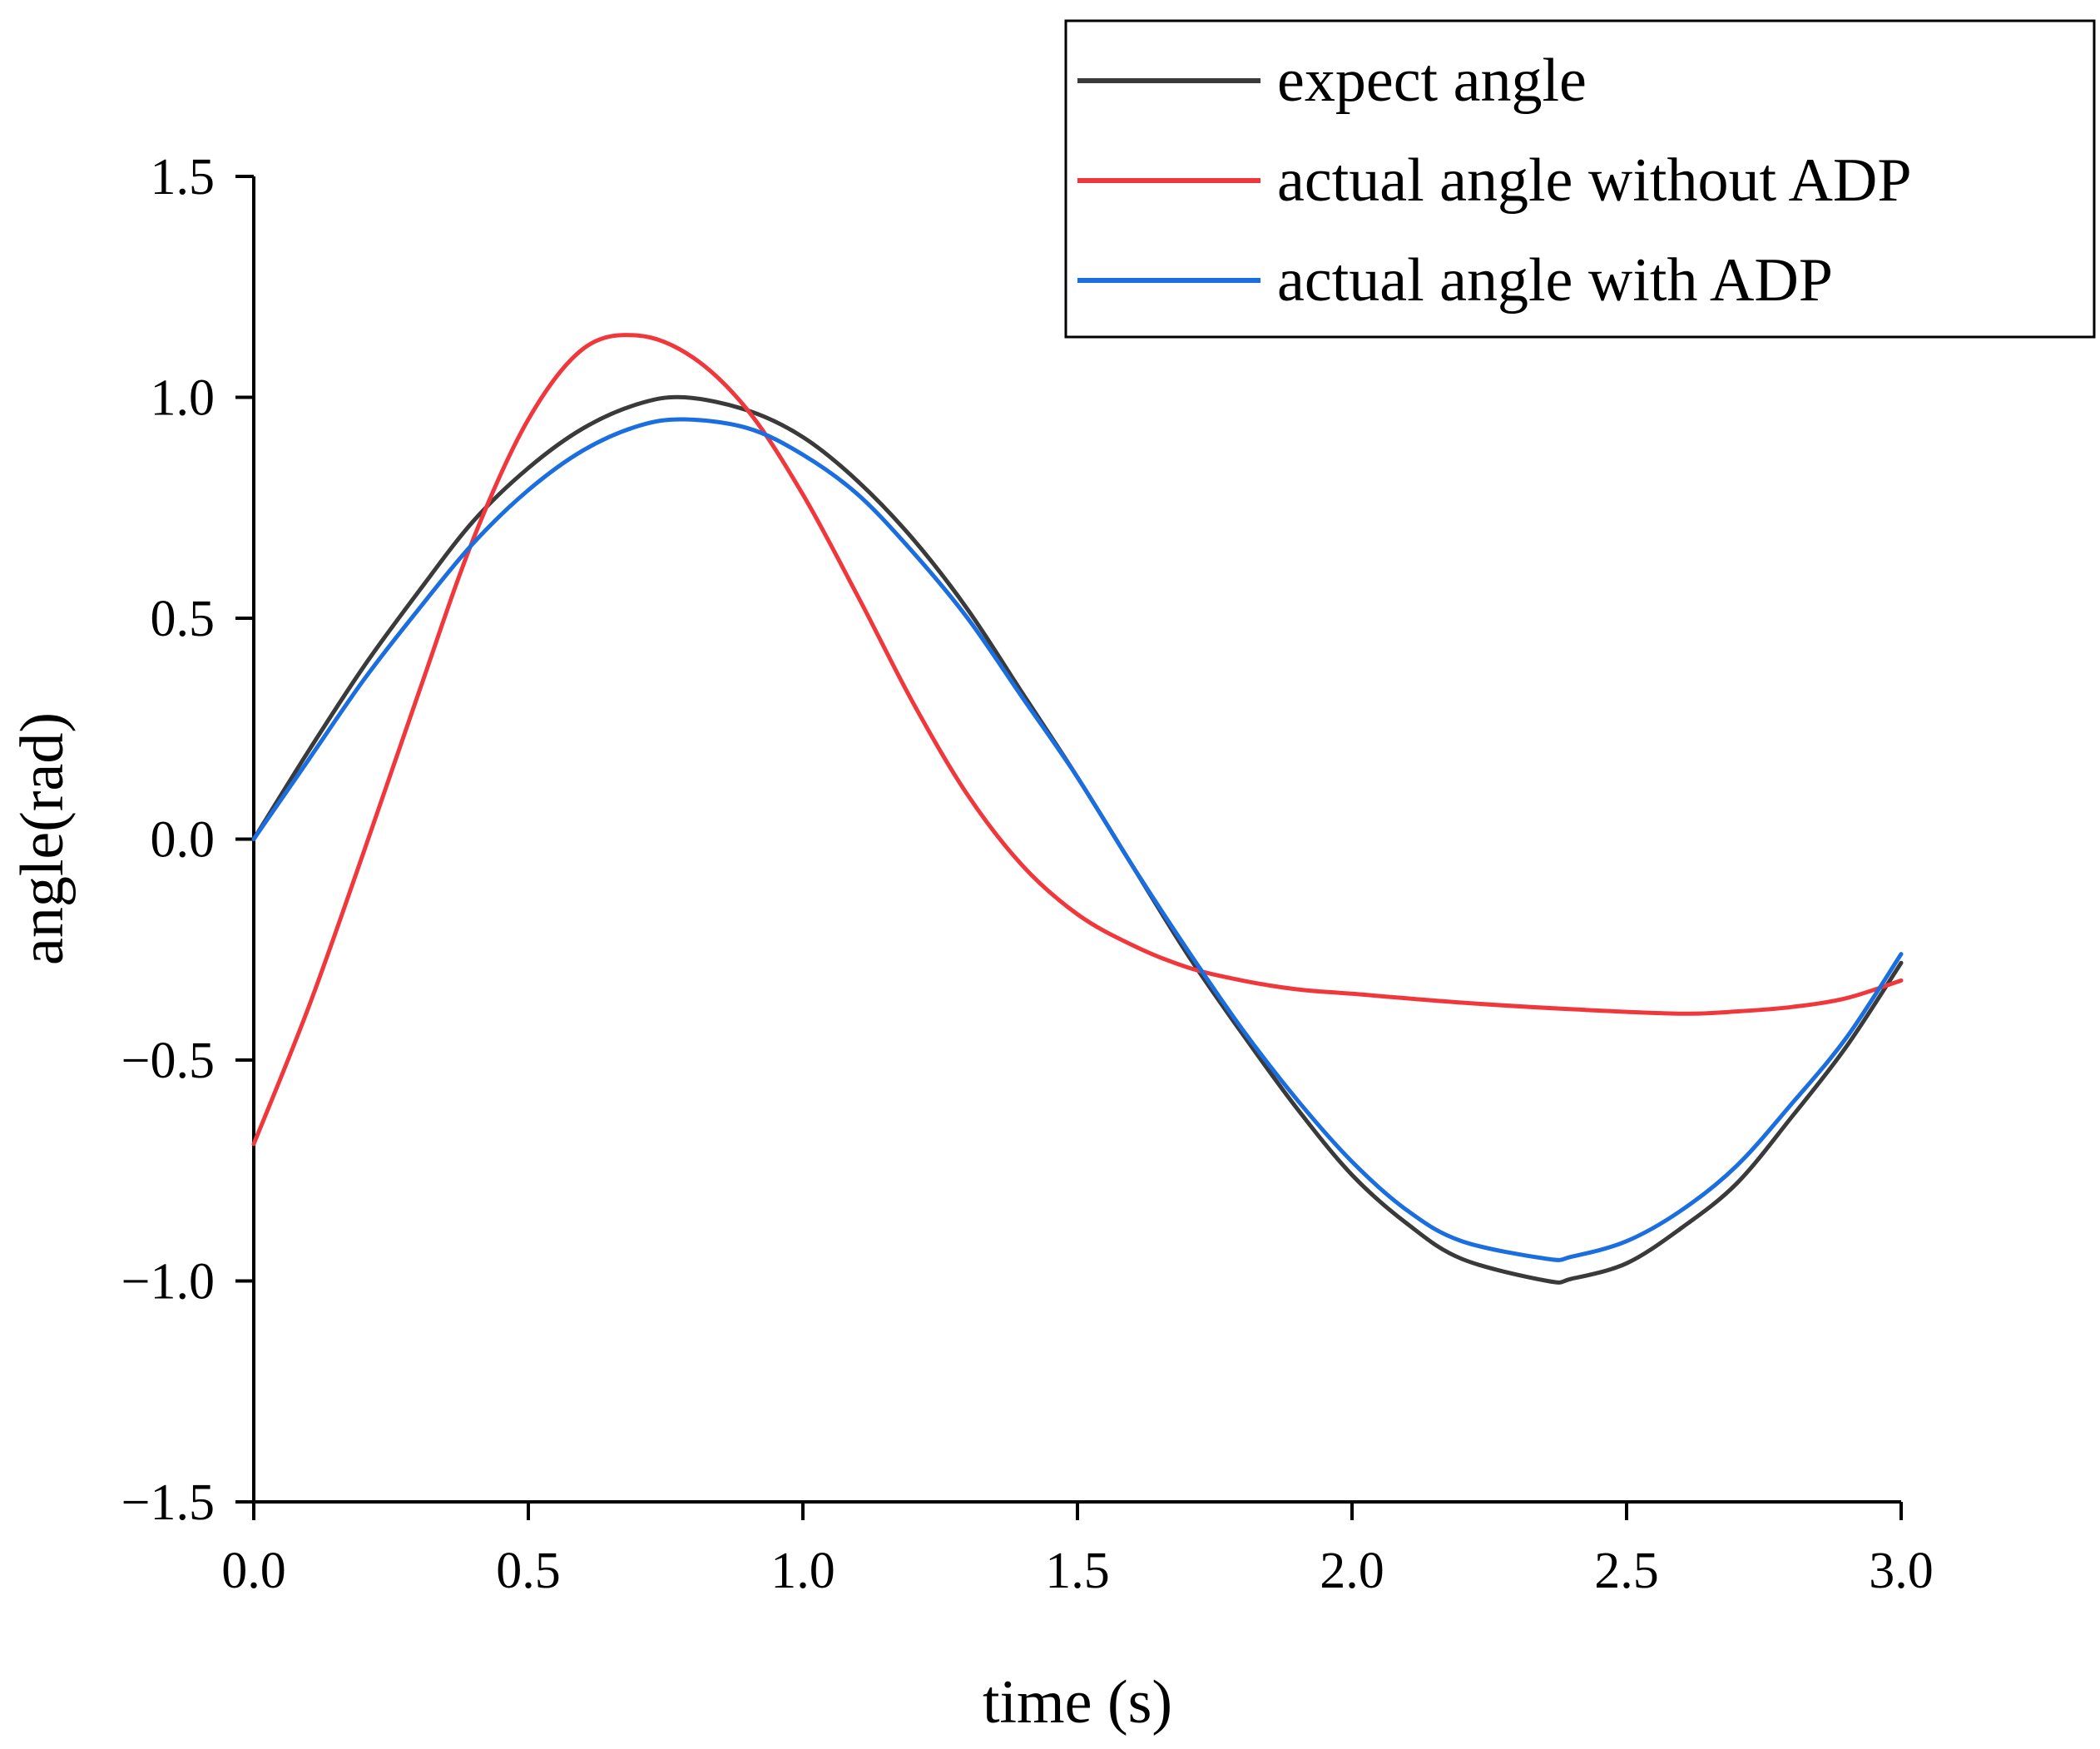 The image size is (2100, 1749). Describe the element at coordinates (528, 1571) in the screenshot. I see `x-tick-label: 0.5` at that location.